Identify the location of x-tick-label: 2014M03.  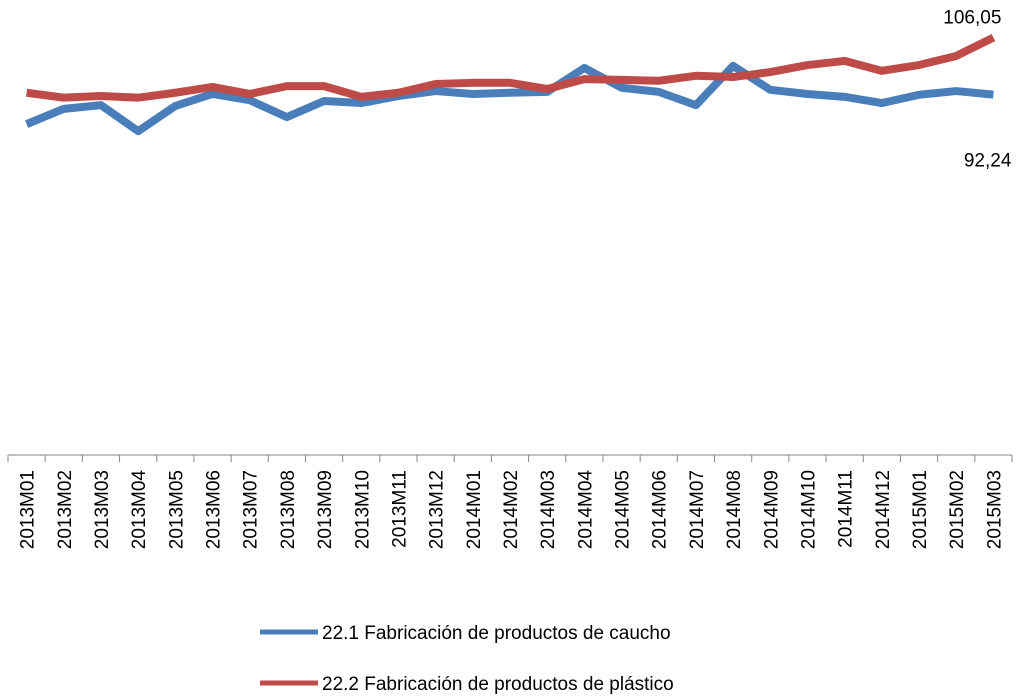
(548, 509).